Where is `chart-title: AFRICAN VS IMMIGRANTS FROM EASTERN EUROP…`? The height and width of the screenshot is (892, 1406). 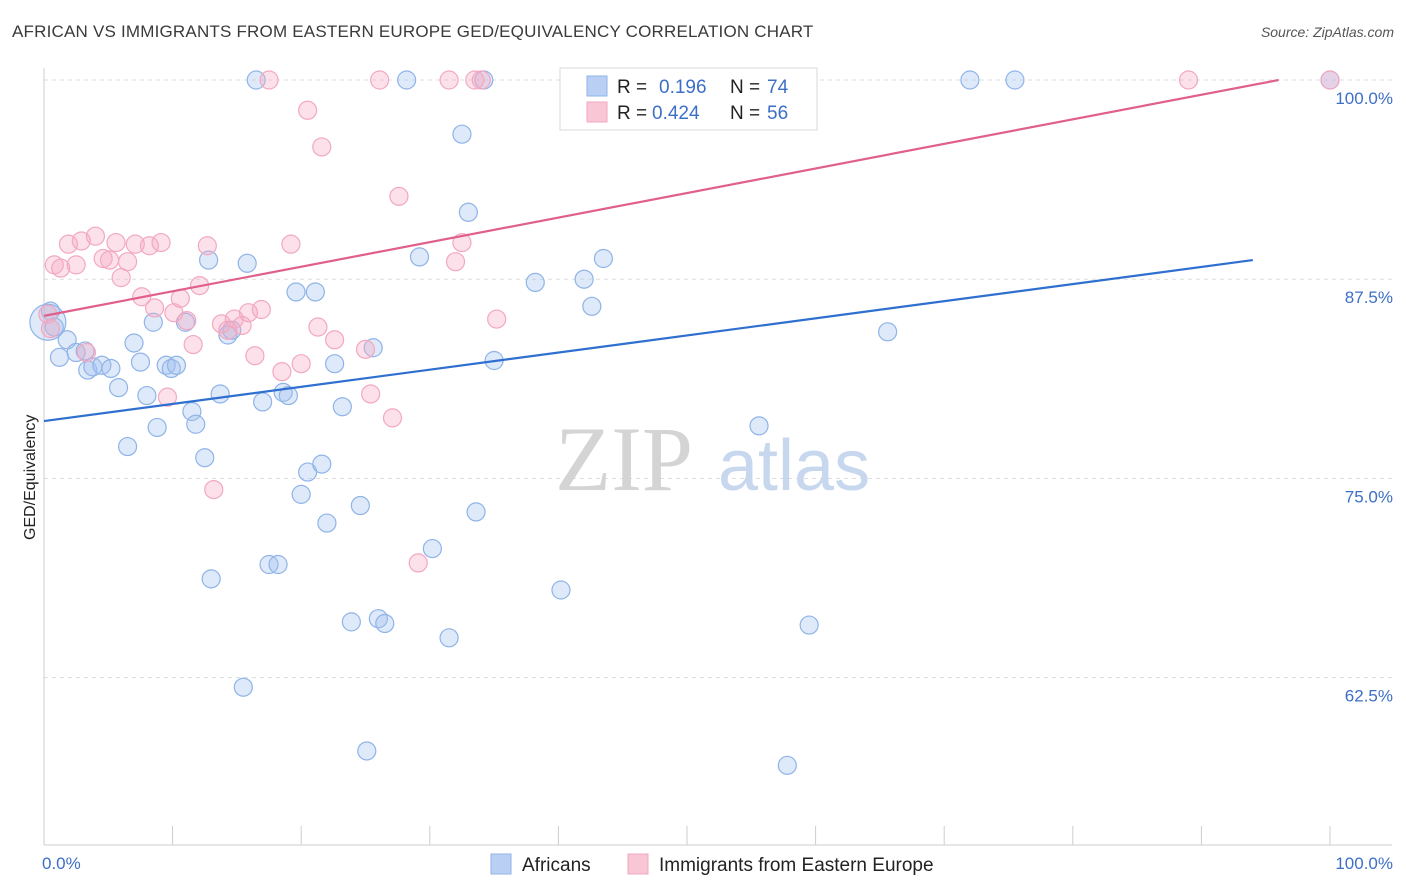 chart-title: AFRICAN VS IMMIGRANTS FROM EASTERN EUROP… is located at coordinates (413, 31).